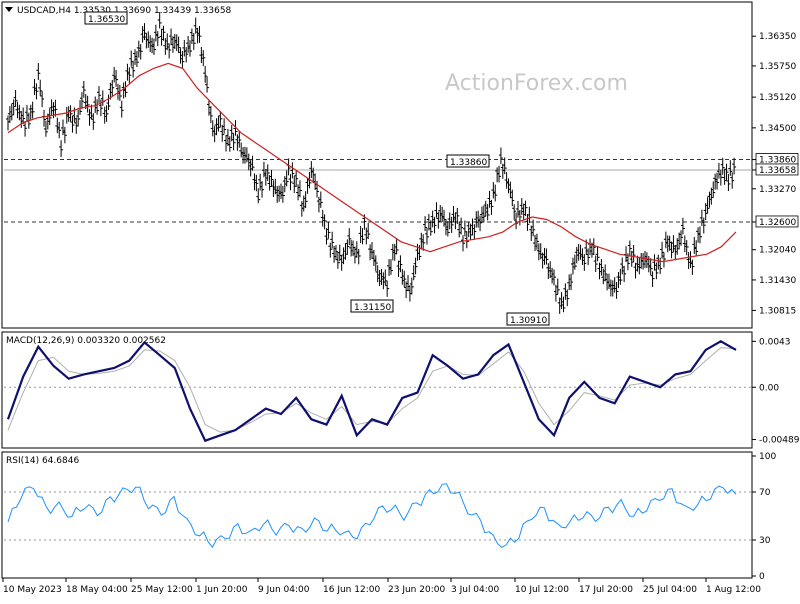 The height and width of the screenshot is (604, 800). I want to click on x-tick-label: 10 May 2023, so click(32, 590).